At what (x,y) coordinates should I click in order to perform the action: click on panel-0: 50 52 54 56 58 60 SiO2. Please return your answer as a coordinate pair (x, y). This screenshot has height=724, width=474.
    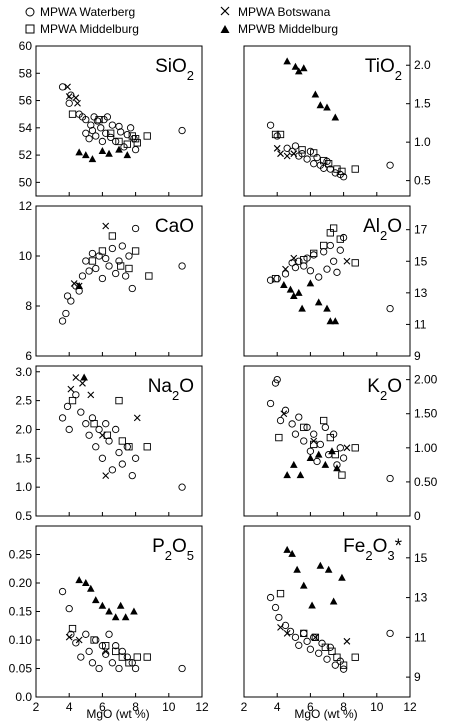
    Looking at the image, I should click on (111, 118).